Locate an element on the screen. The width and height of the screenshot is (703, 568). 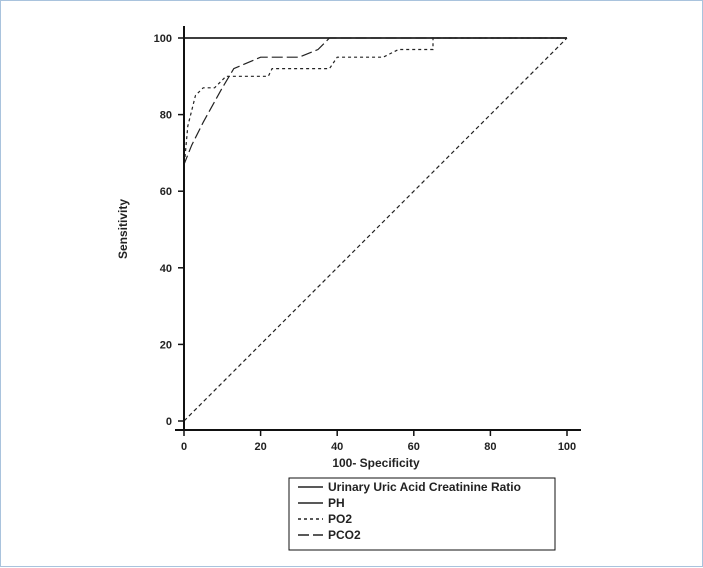
legend-label-po2: PO2 is located at coordinates (340, 519).